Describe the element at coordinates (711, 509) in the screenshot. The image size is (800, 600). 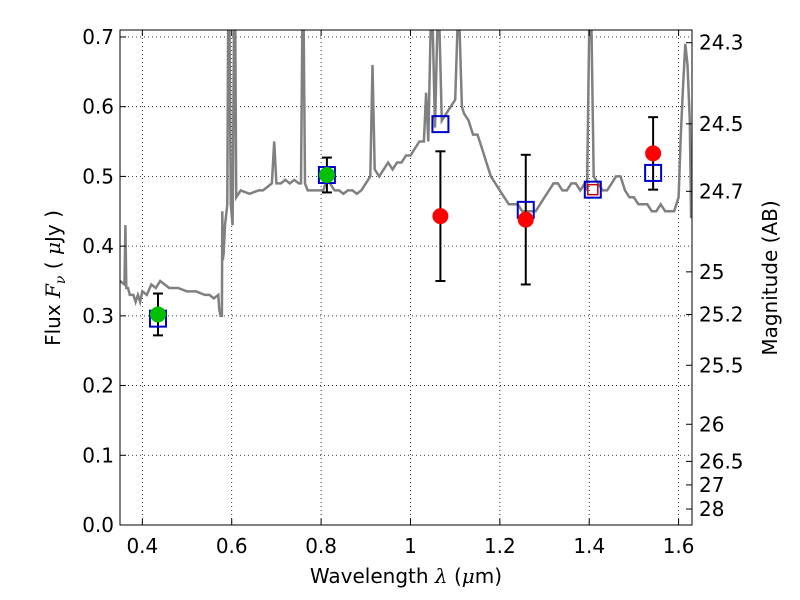
I see `magnitude-tick-label: 28` at that location.